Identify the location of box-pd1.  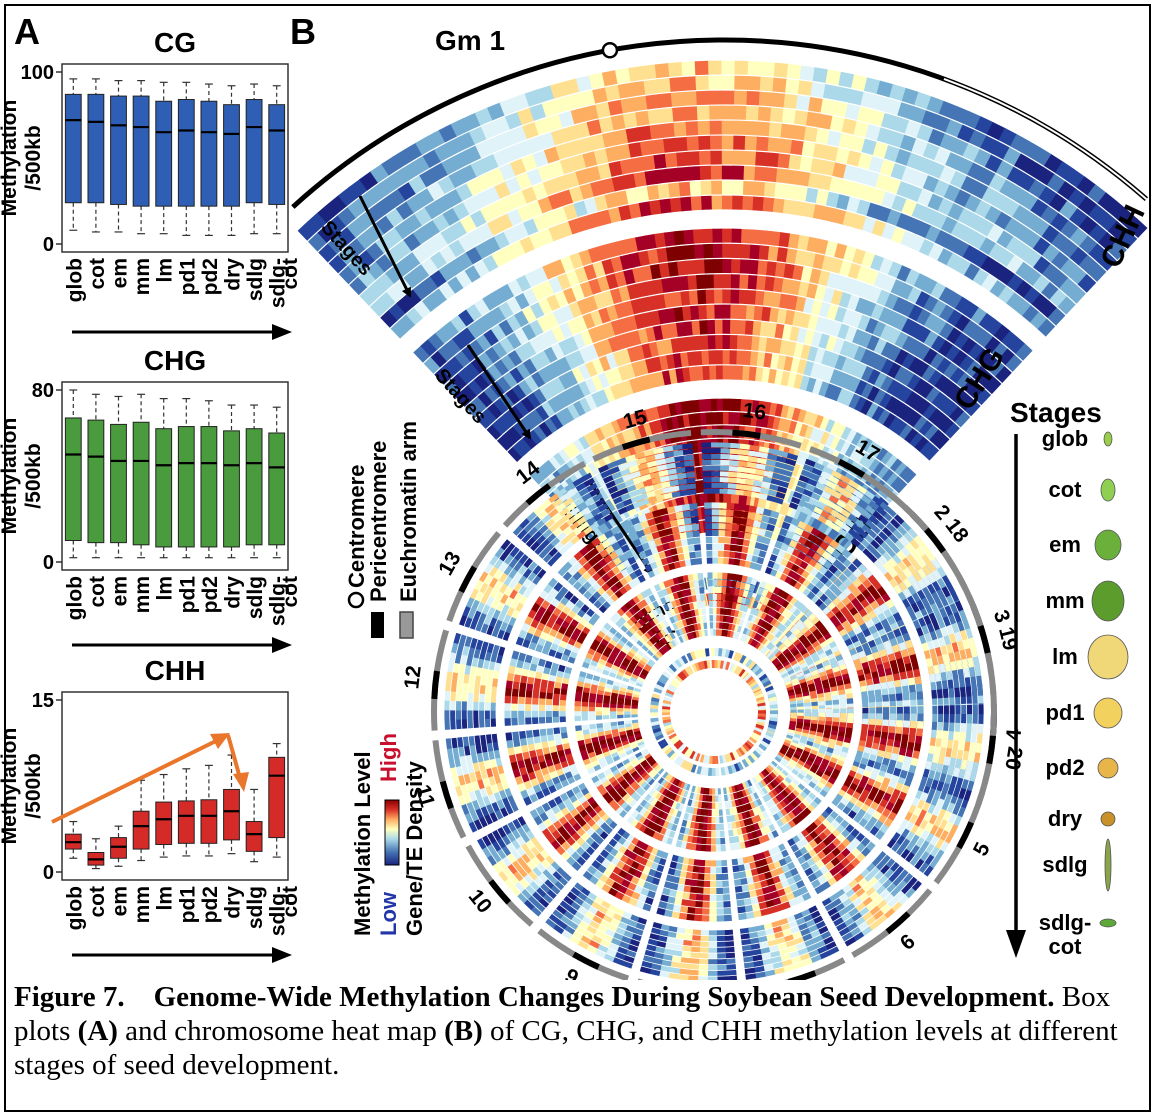
(186, 487).